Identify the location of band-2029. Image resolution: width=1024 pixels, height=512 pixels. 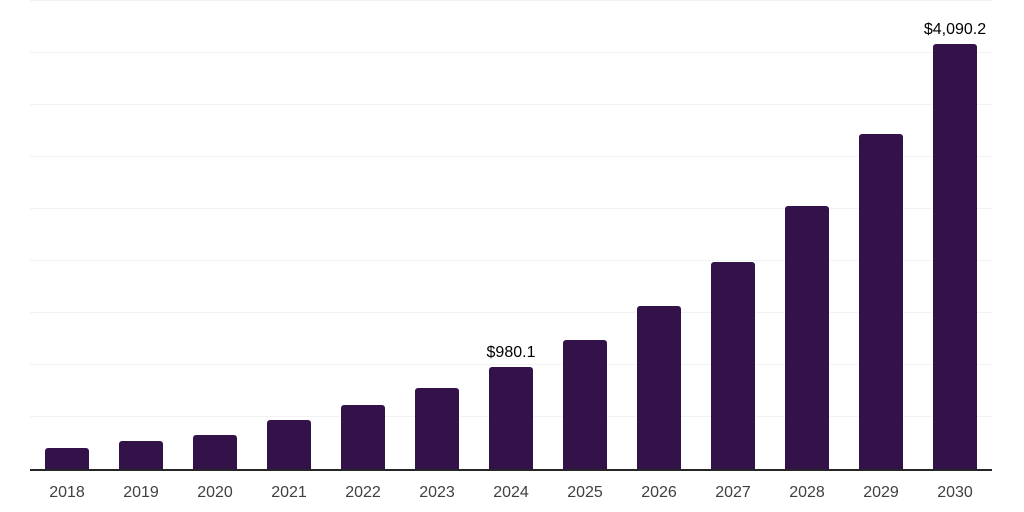
(881, 235).